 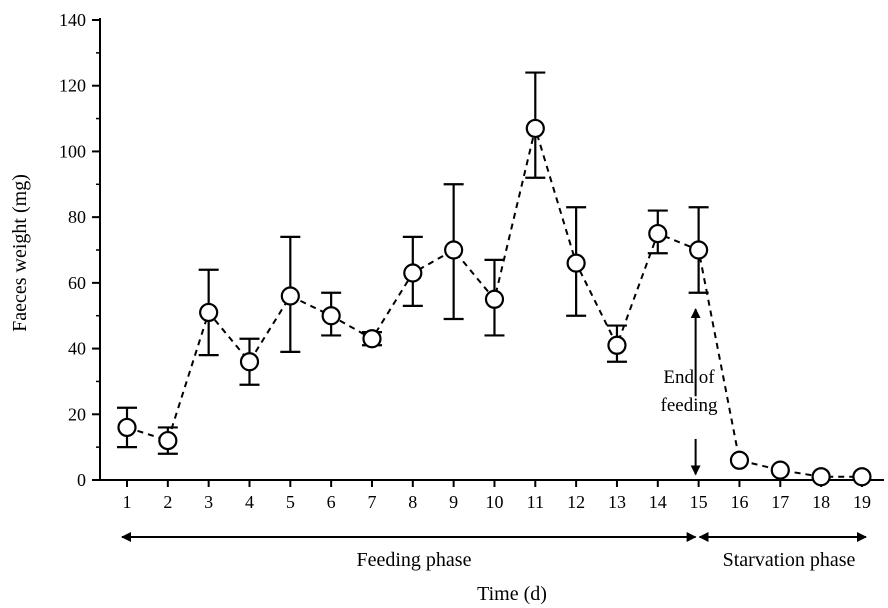 I want to click on x-tick-label-5: 5, so click(x=290, y=502).